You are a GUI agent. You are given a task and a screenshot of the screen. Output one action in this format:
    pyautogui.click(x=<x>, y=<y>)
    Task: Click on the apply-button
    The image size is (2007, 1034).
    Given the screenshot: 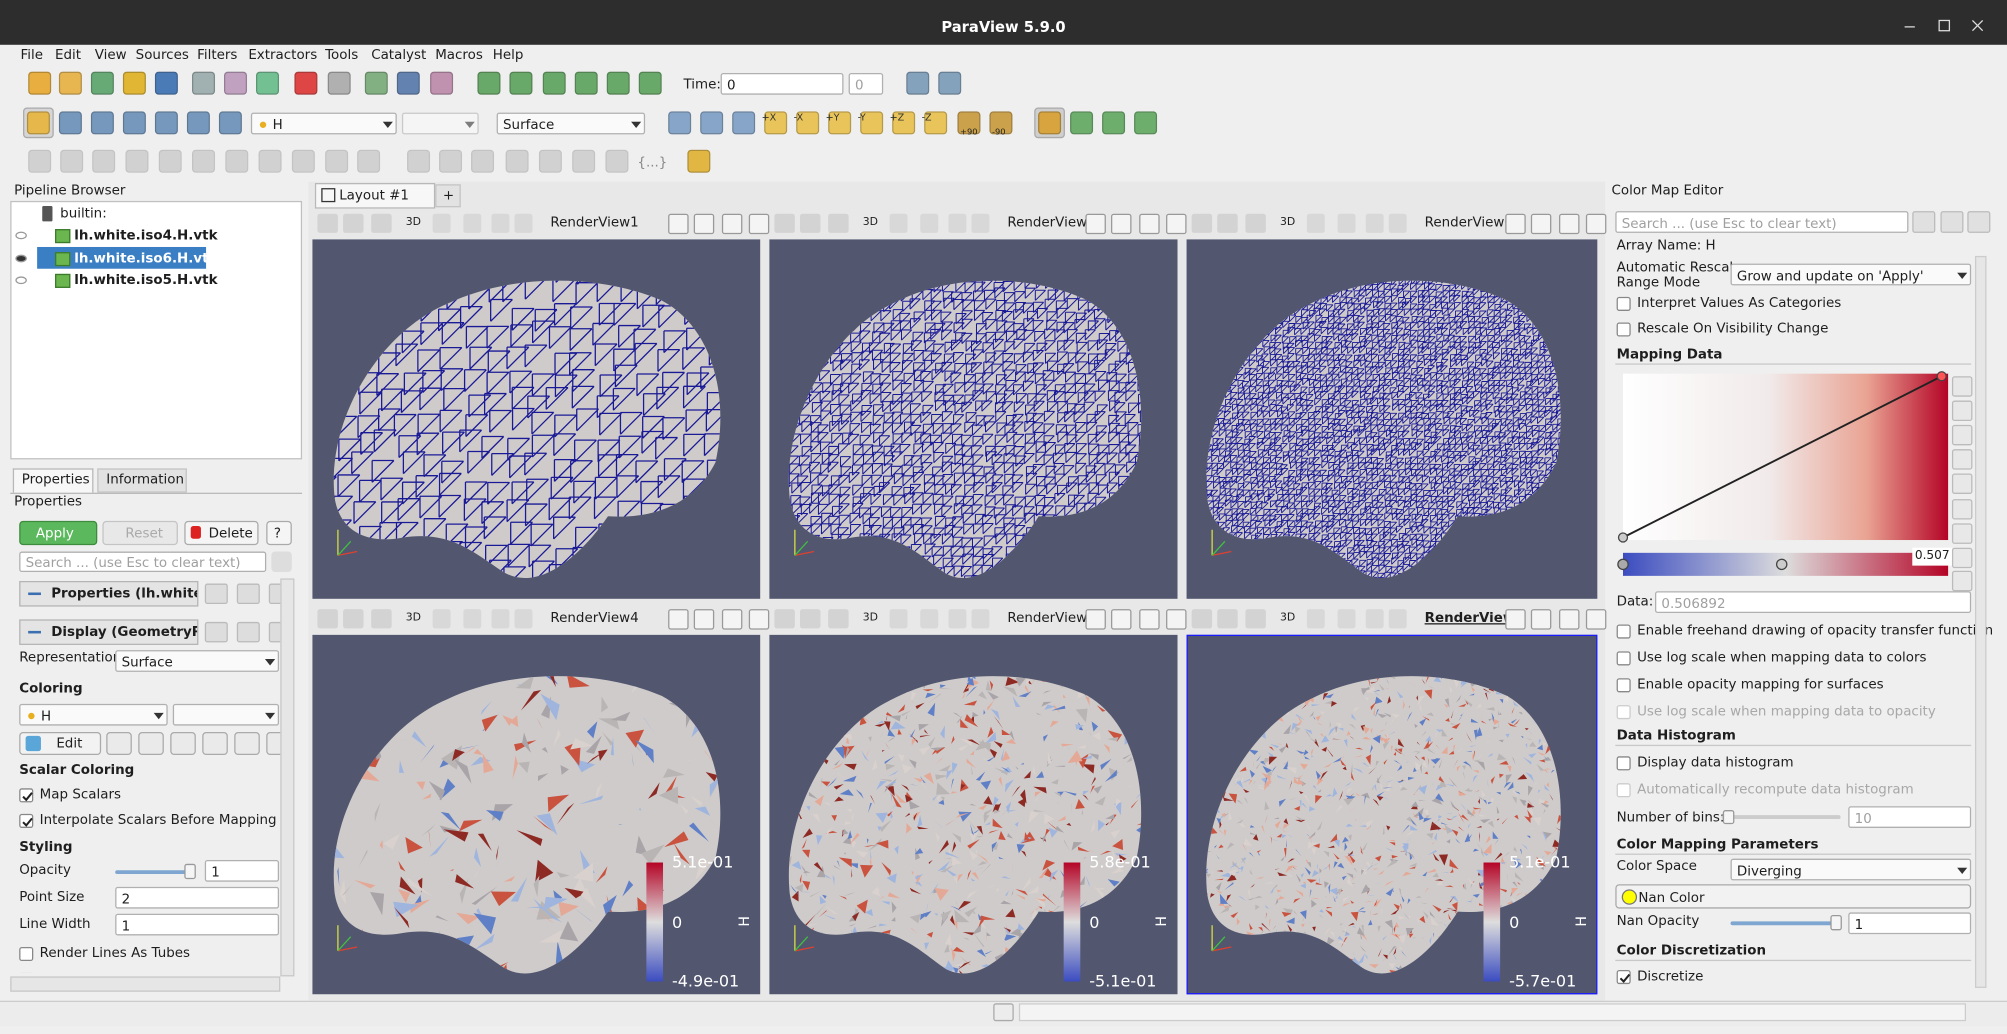 What is the action you would take?
    pyautogui.click(x=58, y=533)
    